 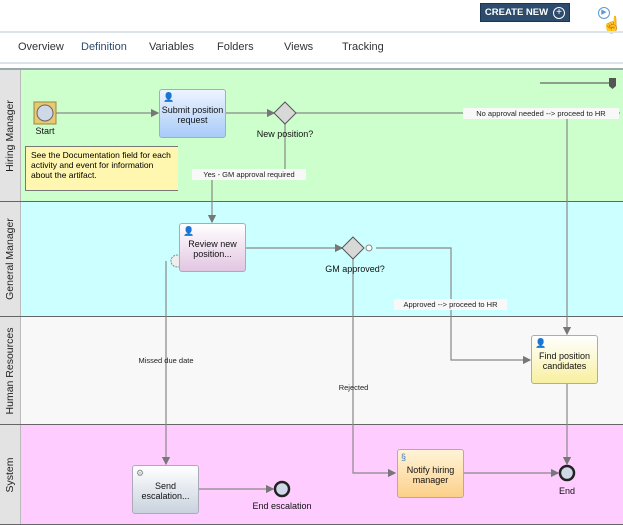 What do you see at coordinates (355, 269) in the screenshot?
I see `gateway-label: GM approved?` at bounding box center [355, 269].